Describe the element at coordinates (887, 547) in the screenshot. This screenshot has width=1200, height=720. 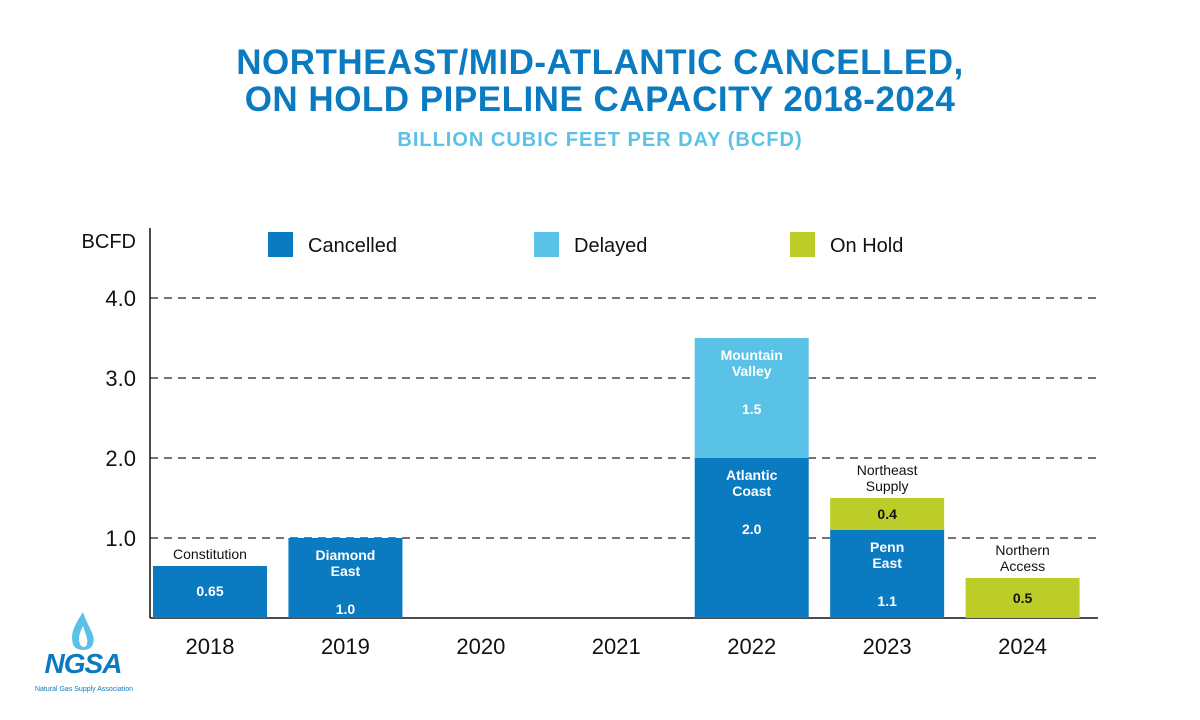
I see `segment-name-label: Penn` at that location.